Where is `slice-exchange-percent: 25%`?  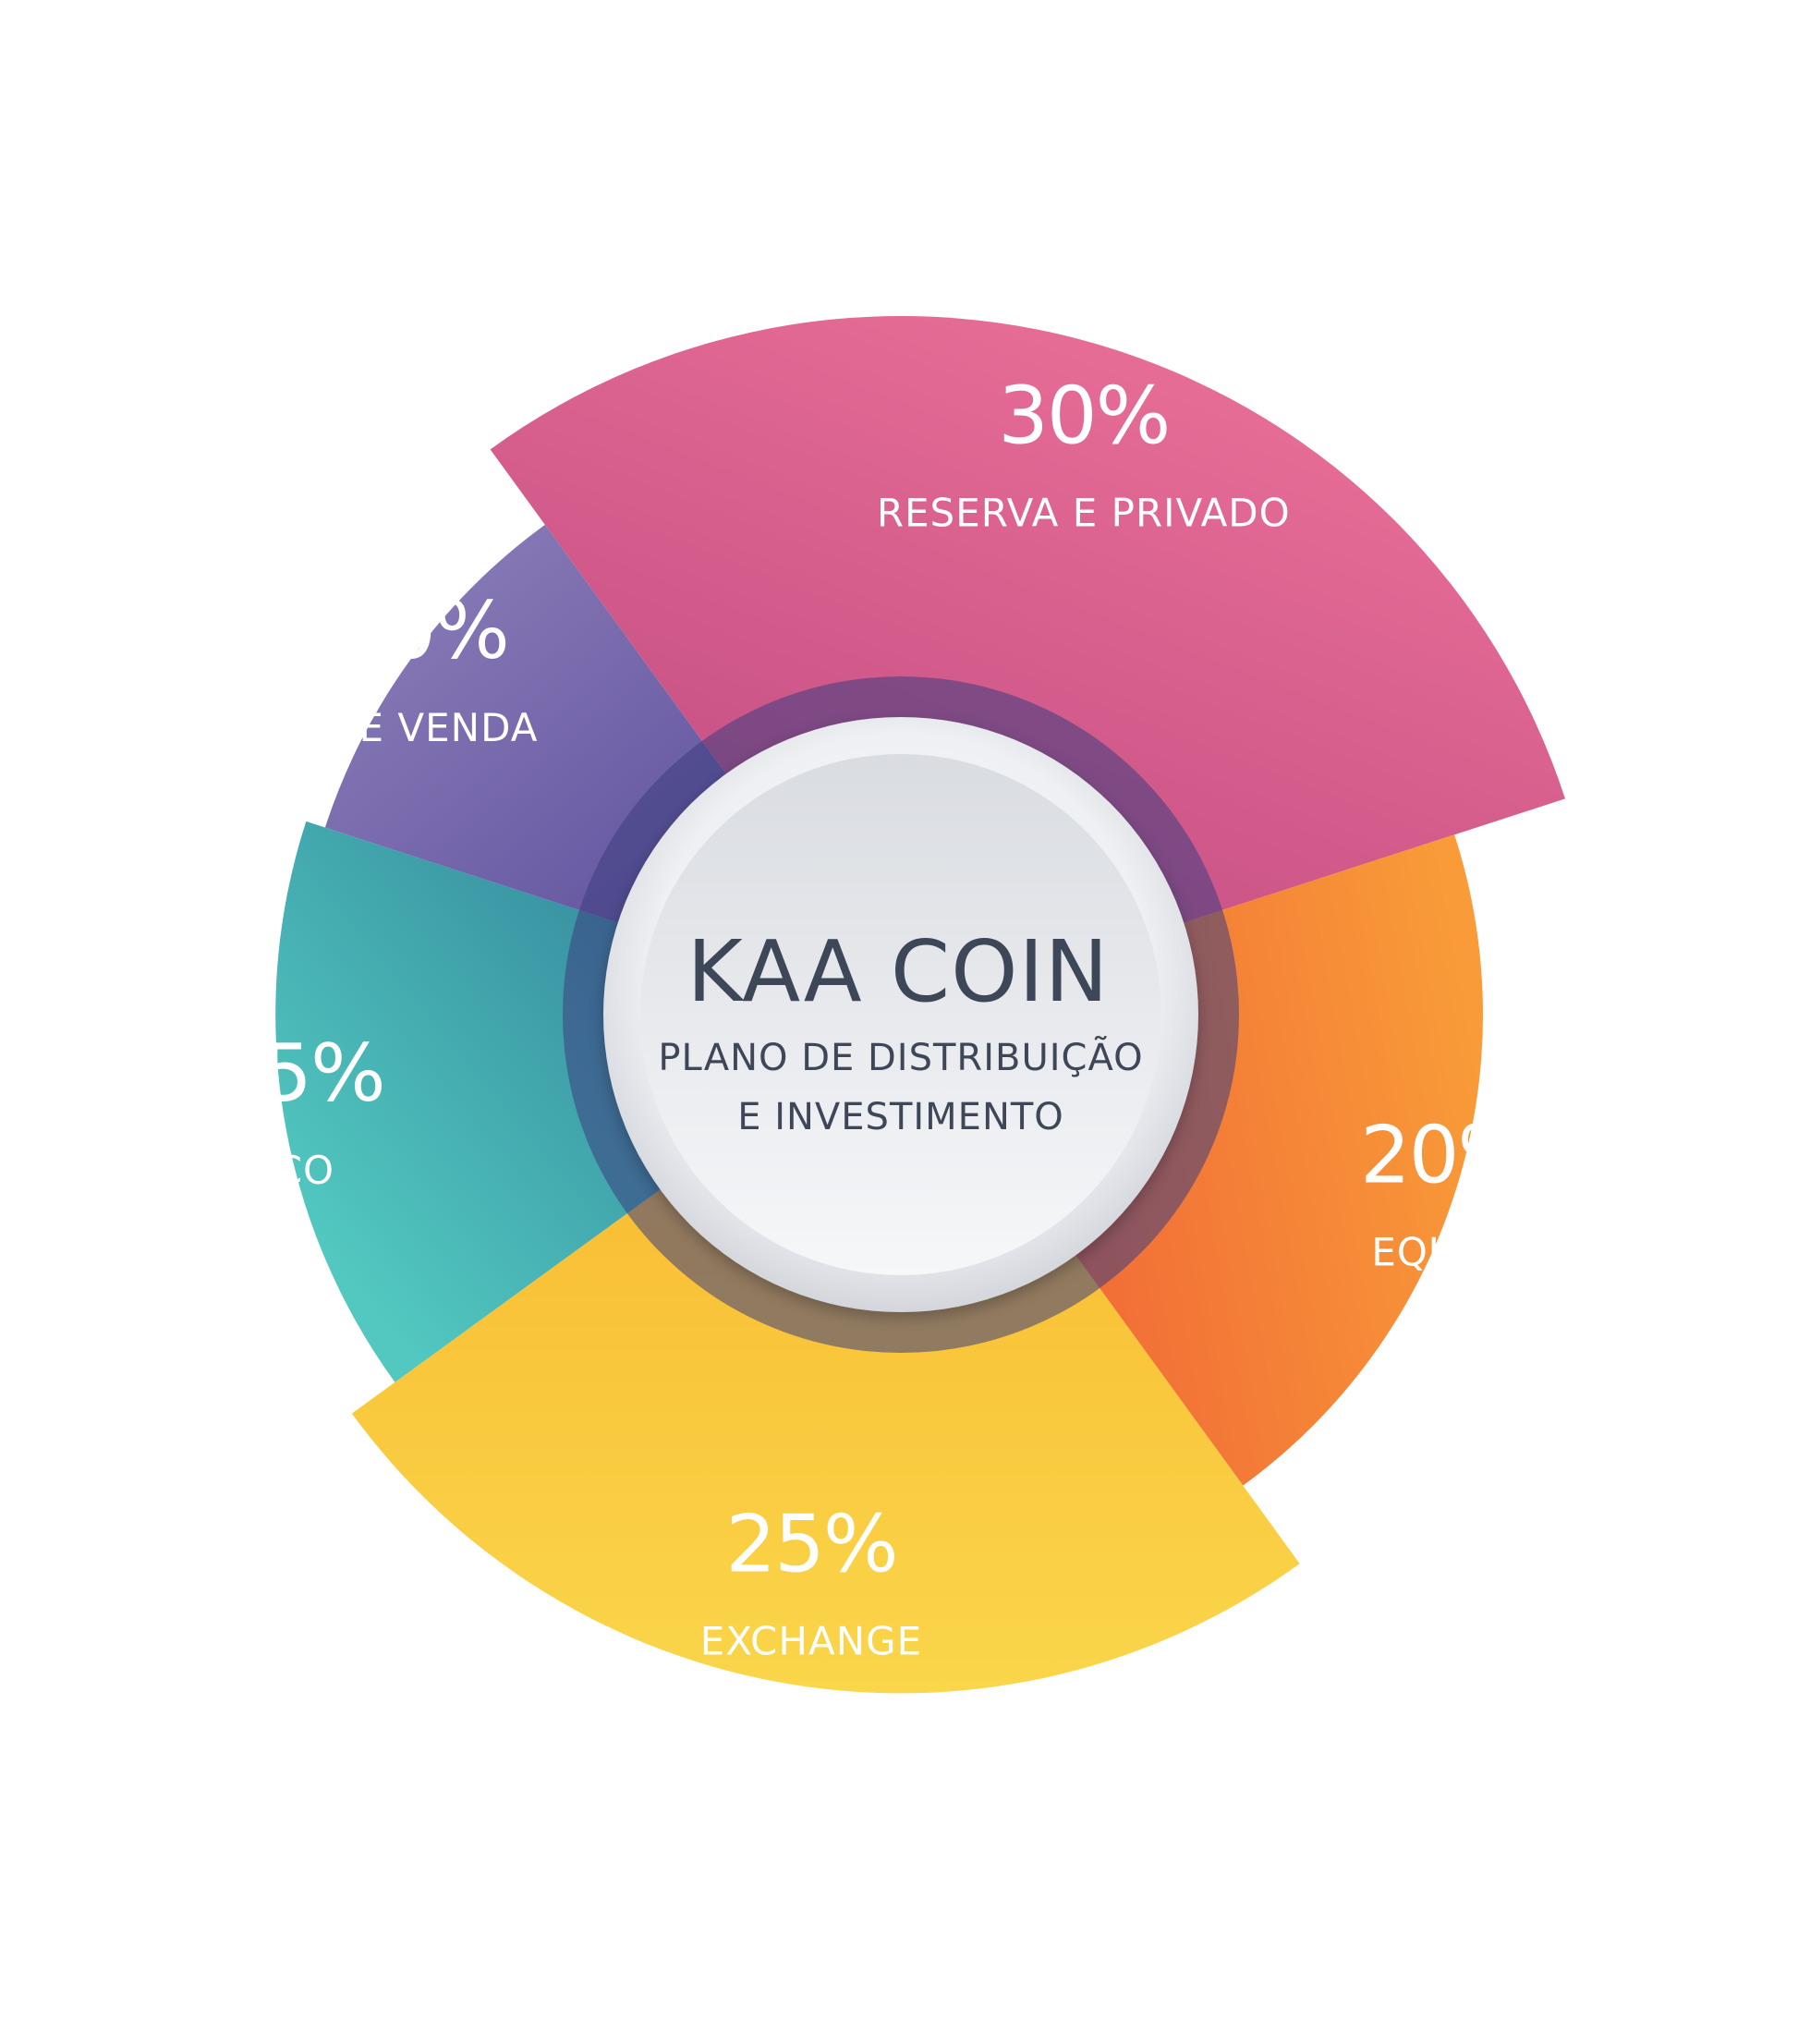
slice-exchange-percent: 25% is located at coordinates (810, 1544).